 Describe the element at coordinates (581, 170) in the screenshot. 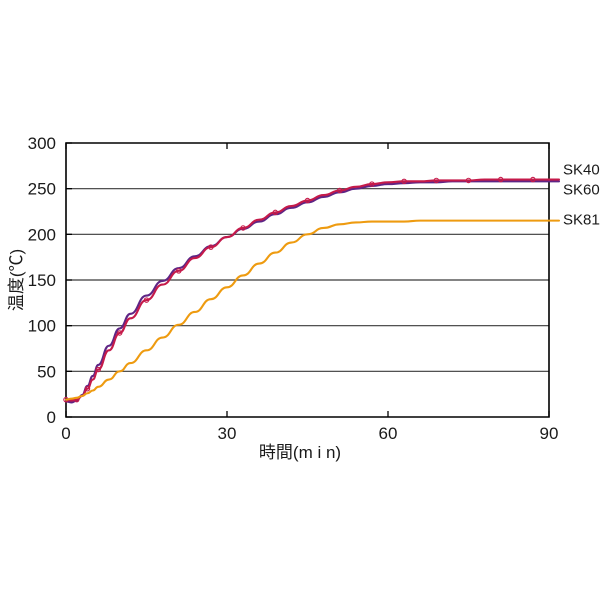

I see `legend-label-sk401: SK401` at that location.